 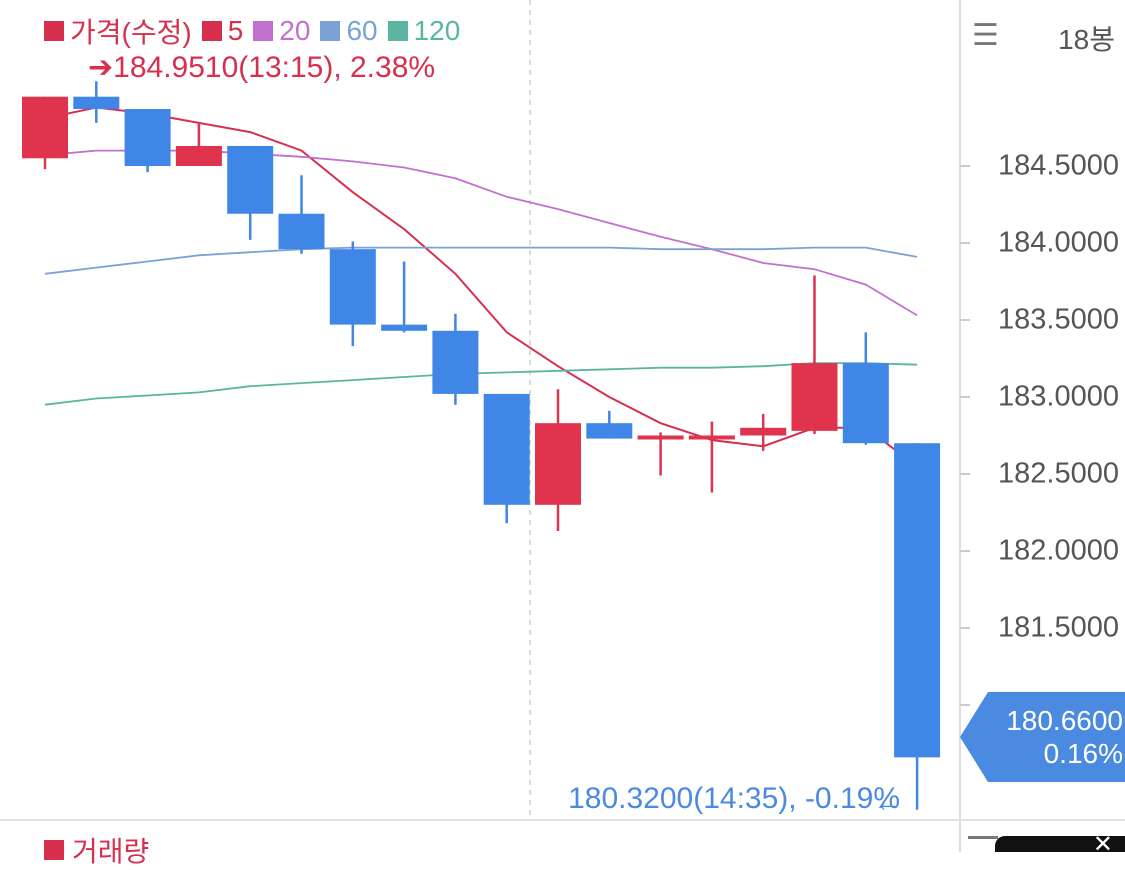 I want to click on high-annotation: ➔184.9510(13:15), 2.38%, so click(x=261, y=67).